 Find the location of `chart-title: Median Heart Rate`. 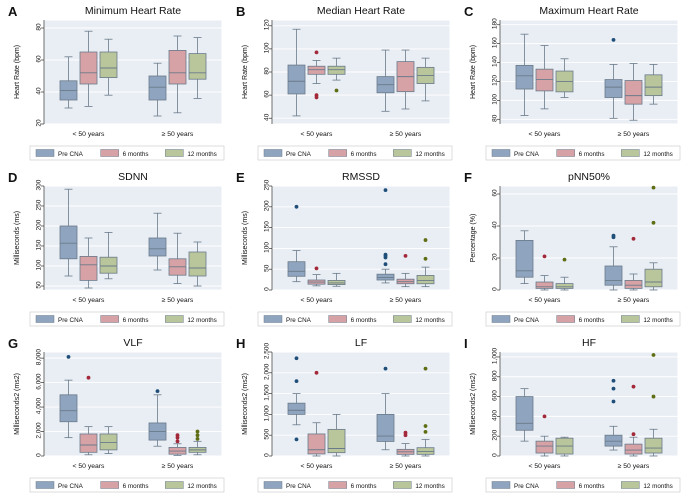

chart-title: Median Heart Rate is located at coordinates (361, 11).